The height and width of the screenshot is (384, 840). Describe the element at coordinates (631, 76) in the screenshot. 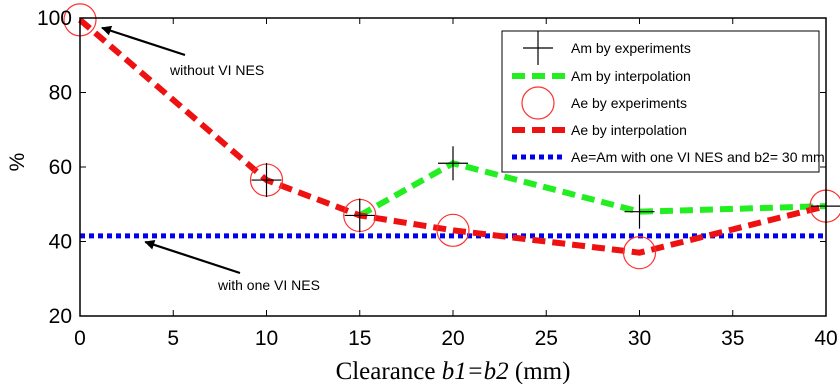

I see `legend-label-1: Am by interpolation` at that location.